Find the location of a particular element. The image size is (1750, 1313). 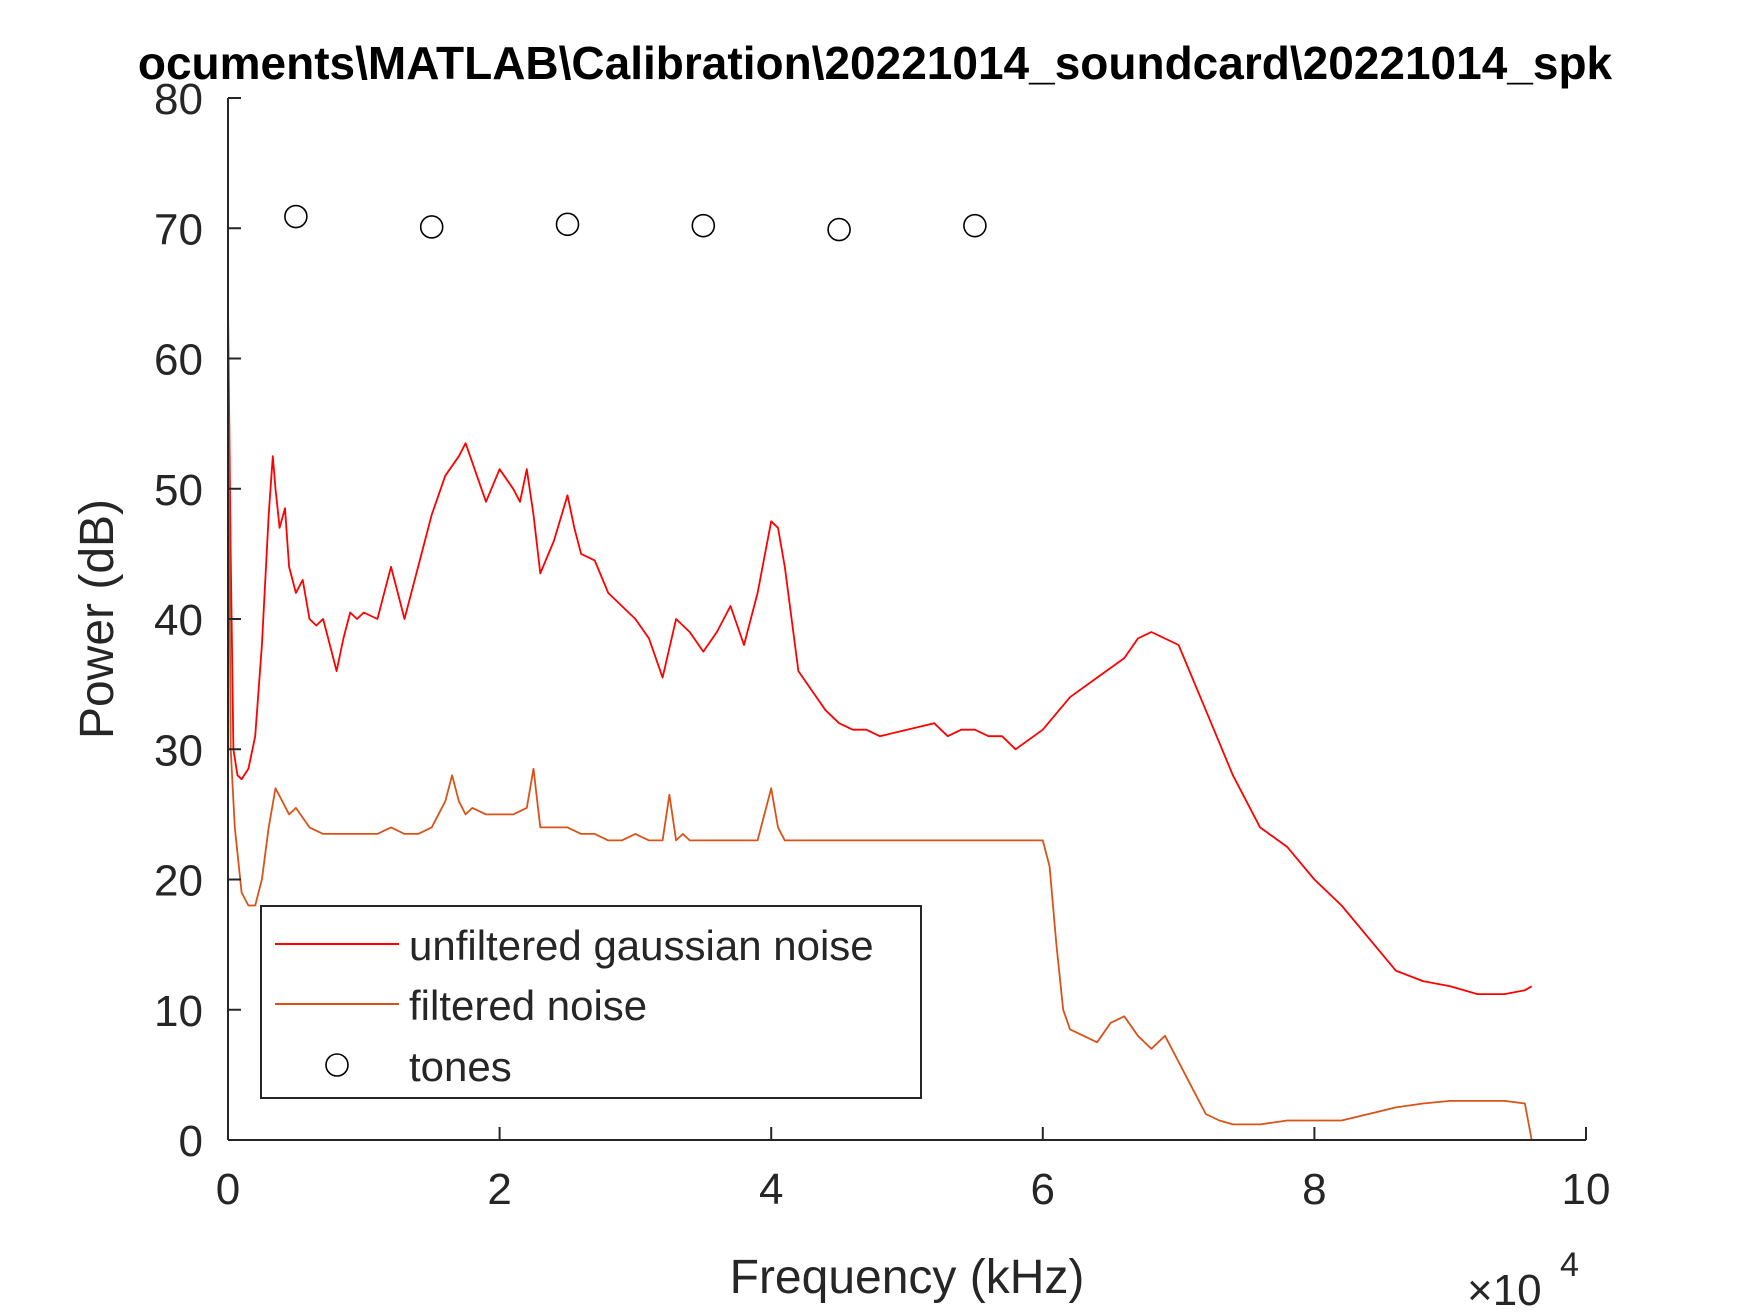

y-tick-label: 70 is located at coordinates (178, 229).